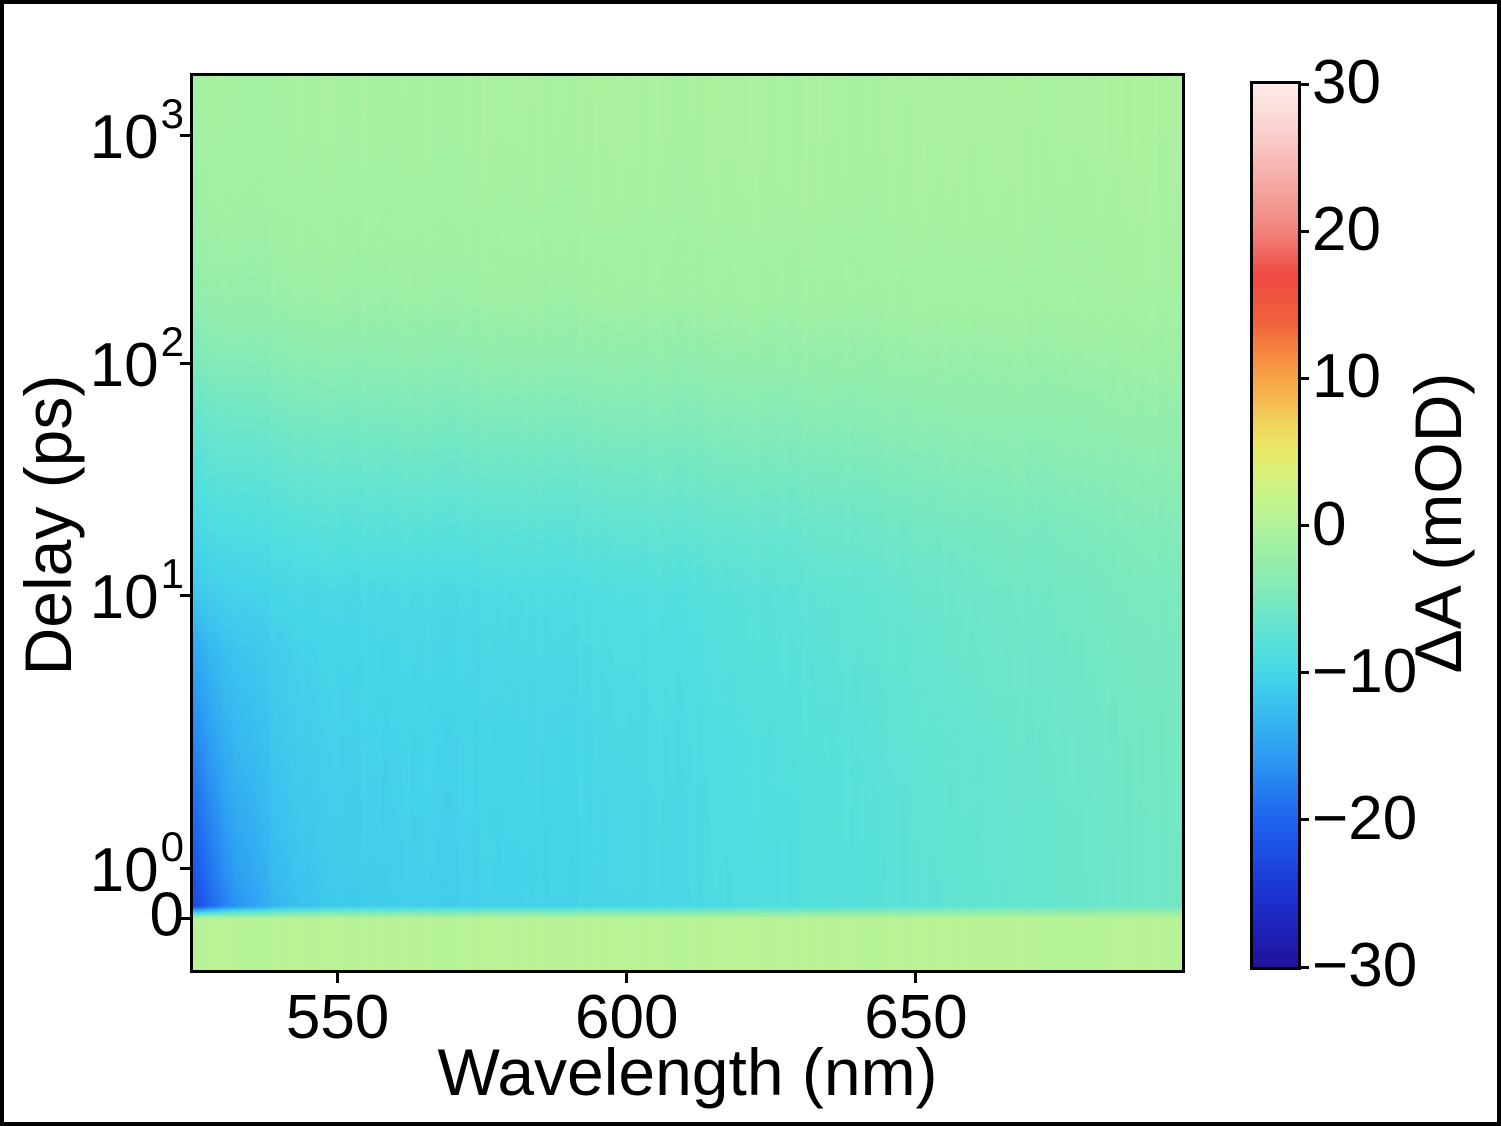  I want to click on y-tick-label: 10³, so click(136, 131).